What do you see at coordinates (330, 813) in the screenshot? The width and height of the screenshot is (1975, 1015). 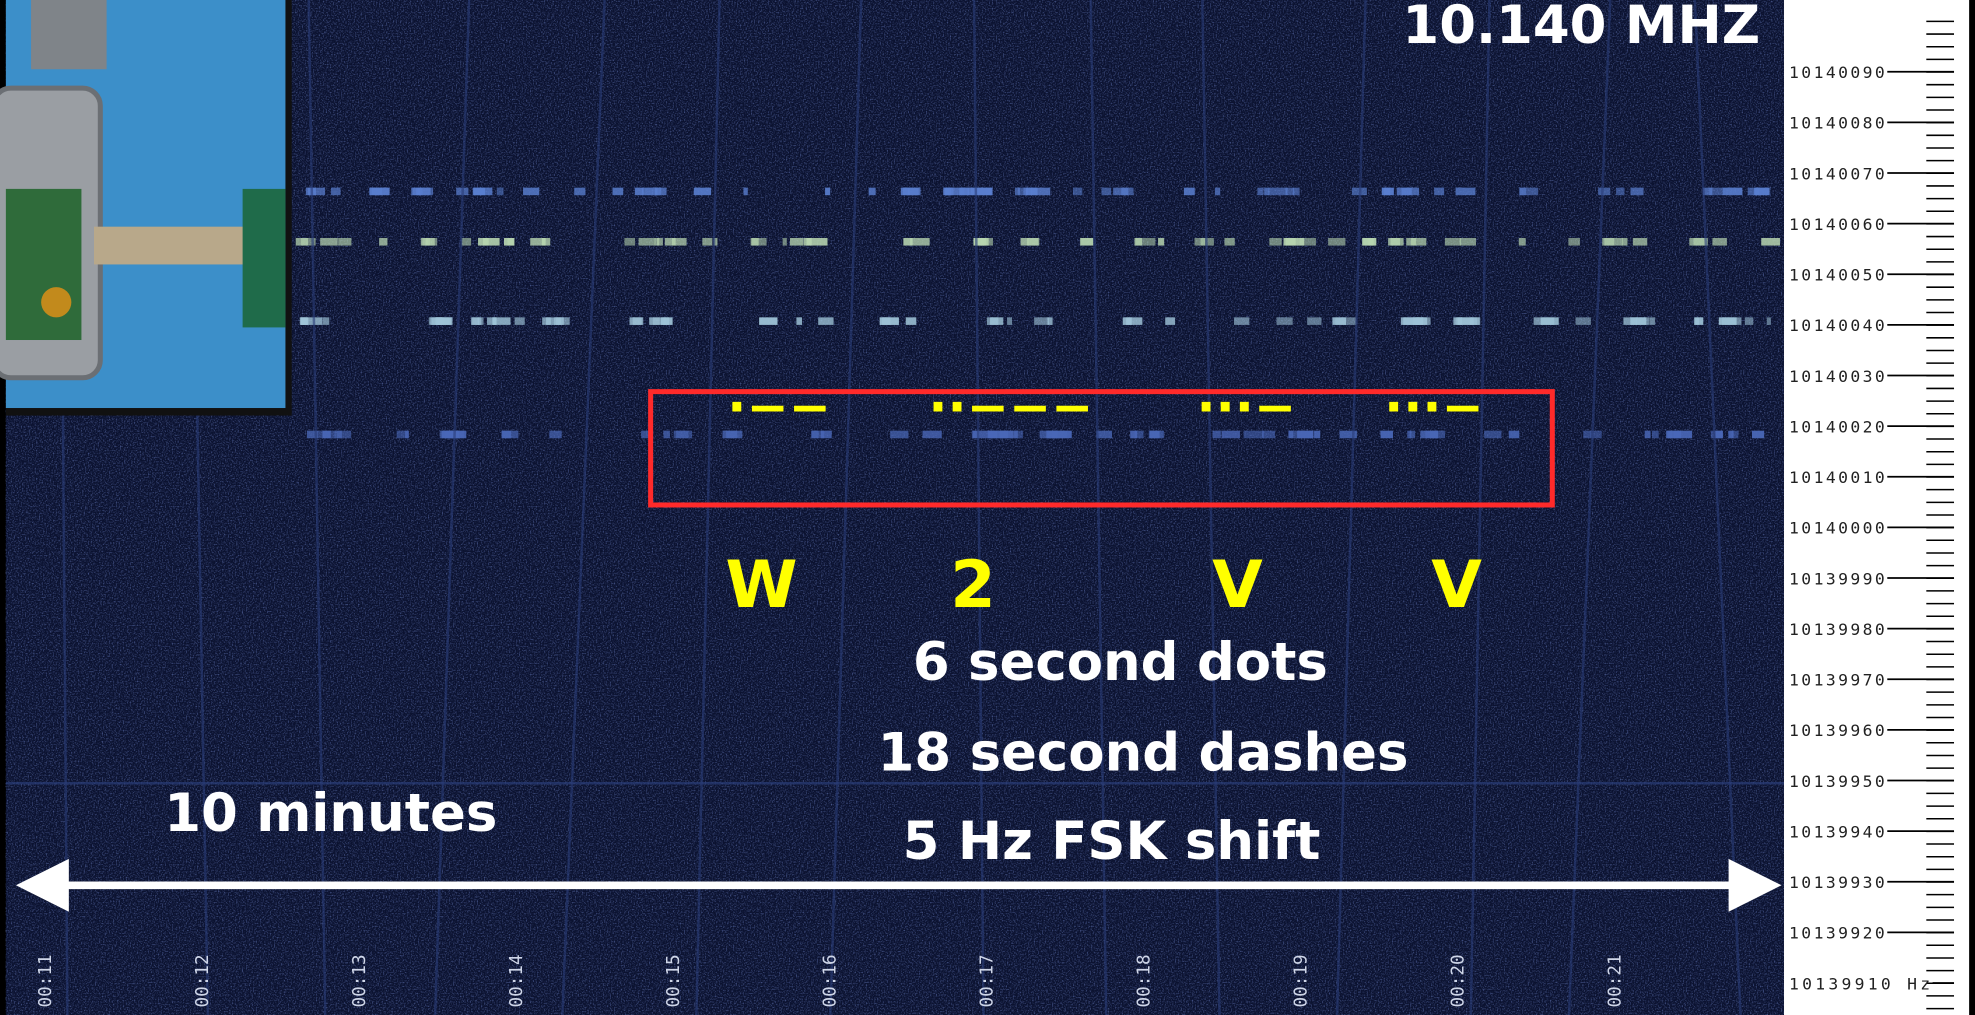 I see `span-label: 10 minutes` at bounding box center [330, 813].